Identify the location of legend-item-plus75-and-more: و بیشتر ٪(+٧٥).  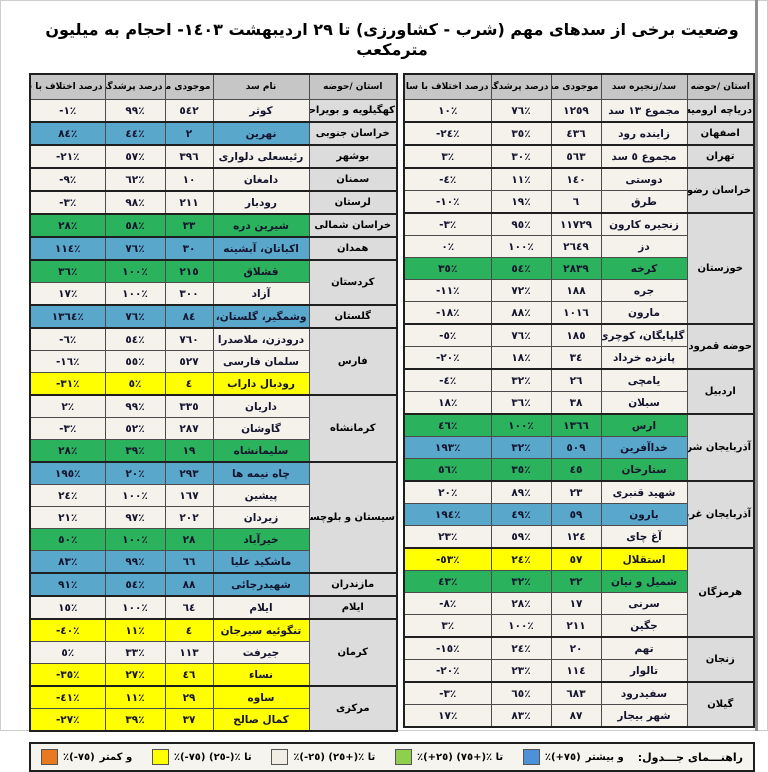
(573, 757).